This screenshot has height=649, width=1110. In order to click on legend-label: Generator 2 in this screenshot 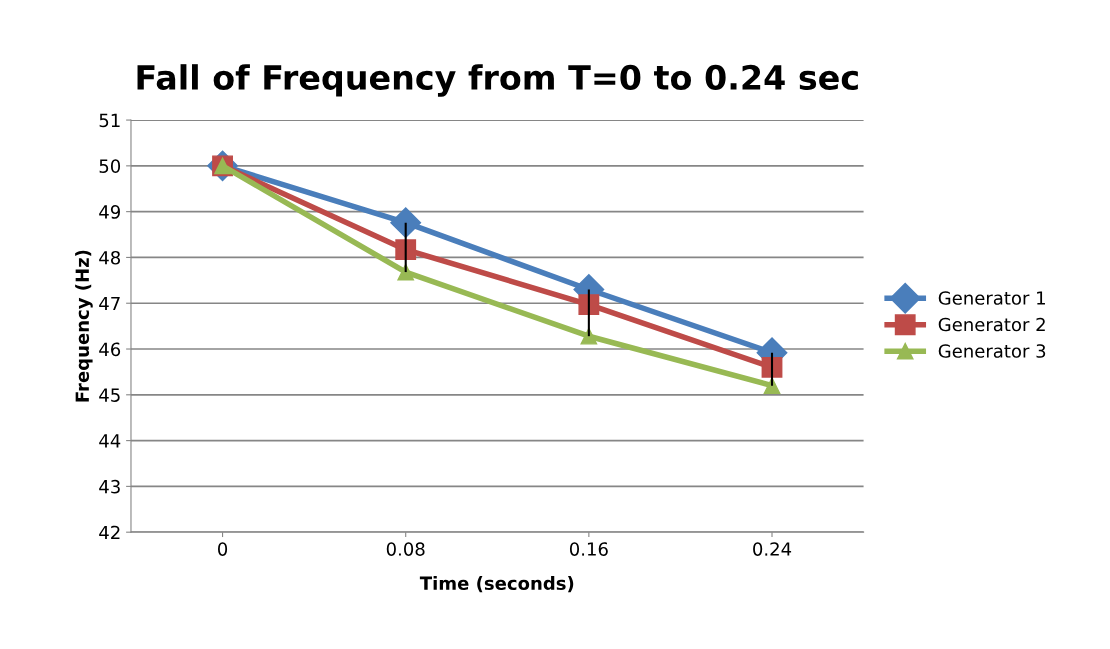, I will do `click(991, 324)`.